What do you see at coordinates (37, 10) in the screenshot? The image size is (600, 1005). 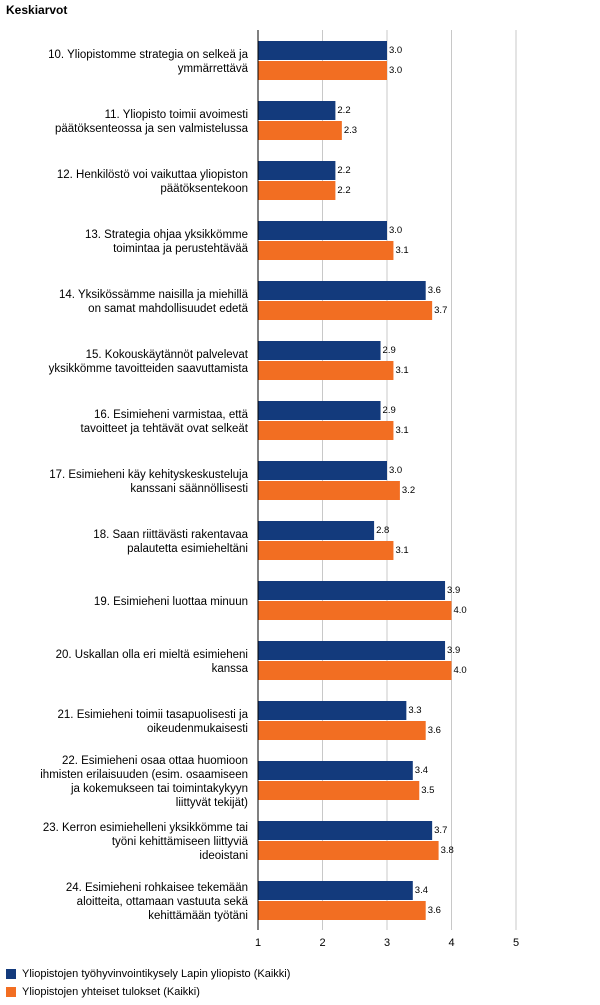 I see `chart-title: Keskiarvot` at bounding box center [37, 10].